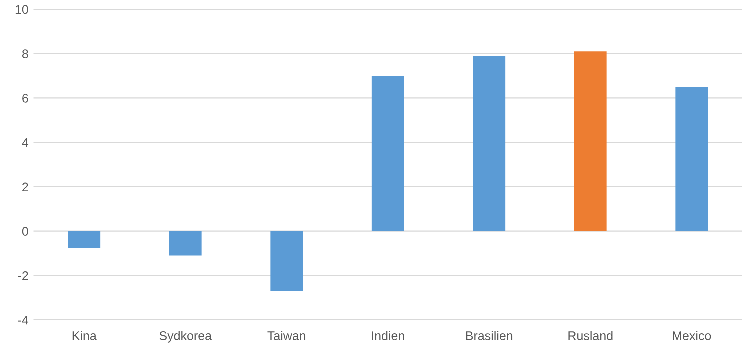 This screenshot has width=750, height=351. I want to click on y-tick-label: 0, so click(25, 231).